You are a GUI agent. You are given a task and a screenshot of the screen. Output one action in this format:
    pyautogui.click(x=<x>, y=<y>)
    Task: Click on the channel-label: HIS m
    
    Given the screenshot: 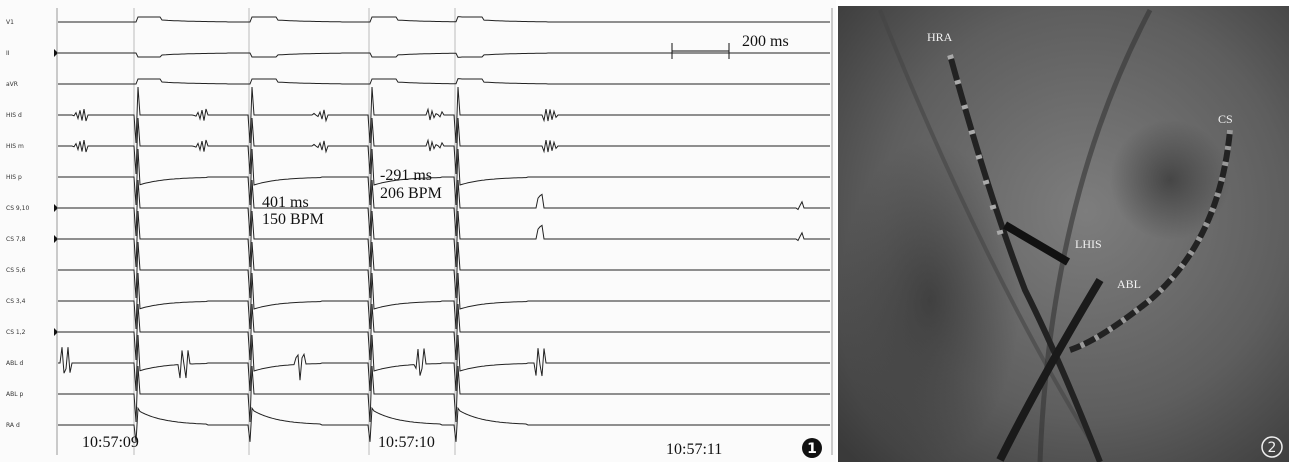 What is the action you would take?
    pyautogui.click(x=15, y=146)
    